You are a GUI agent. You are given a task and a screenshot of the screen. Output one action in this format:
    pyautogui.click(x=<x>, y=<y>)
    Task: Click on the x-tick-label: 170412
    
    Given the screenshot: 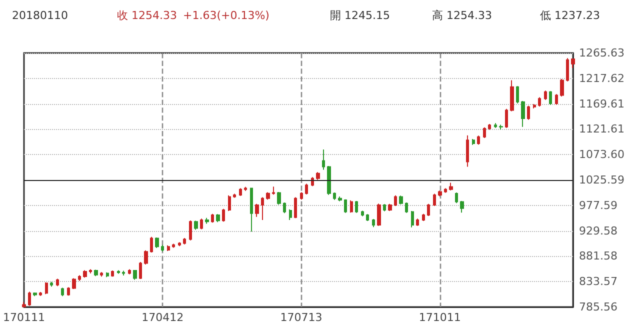 What is the action you would take?
    pyautogui.click(x=163, y=317)
    